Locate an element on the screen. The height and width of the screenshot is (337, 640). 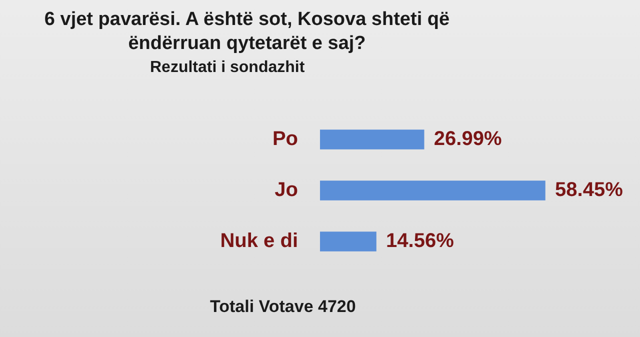
data-label: 14.56% is located at coordinates (420, 241).